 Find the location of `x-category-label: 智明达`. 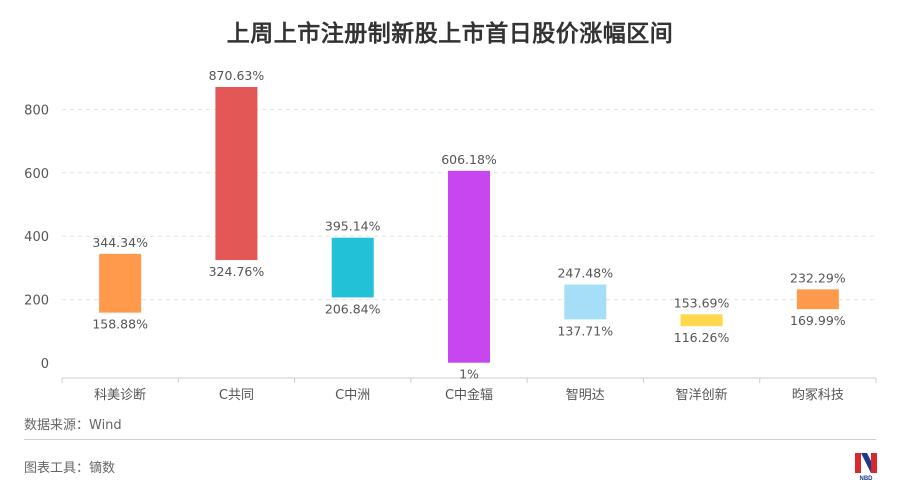

x-category-label: 智明达 is located at coordinates (585, 395).